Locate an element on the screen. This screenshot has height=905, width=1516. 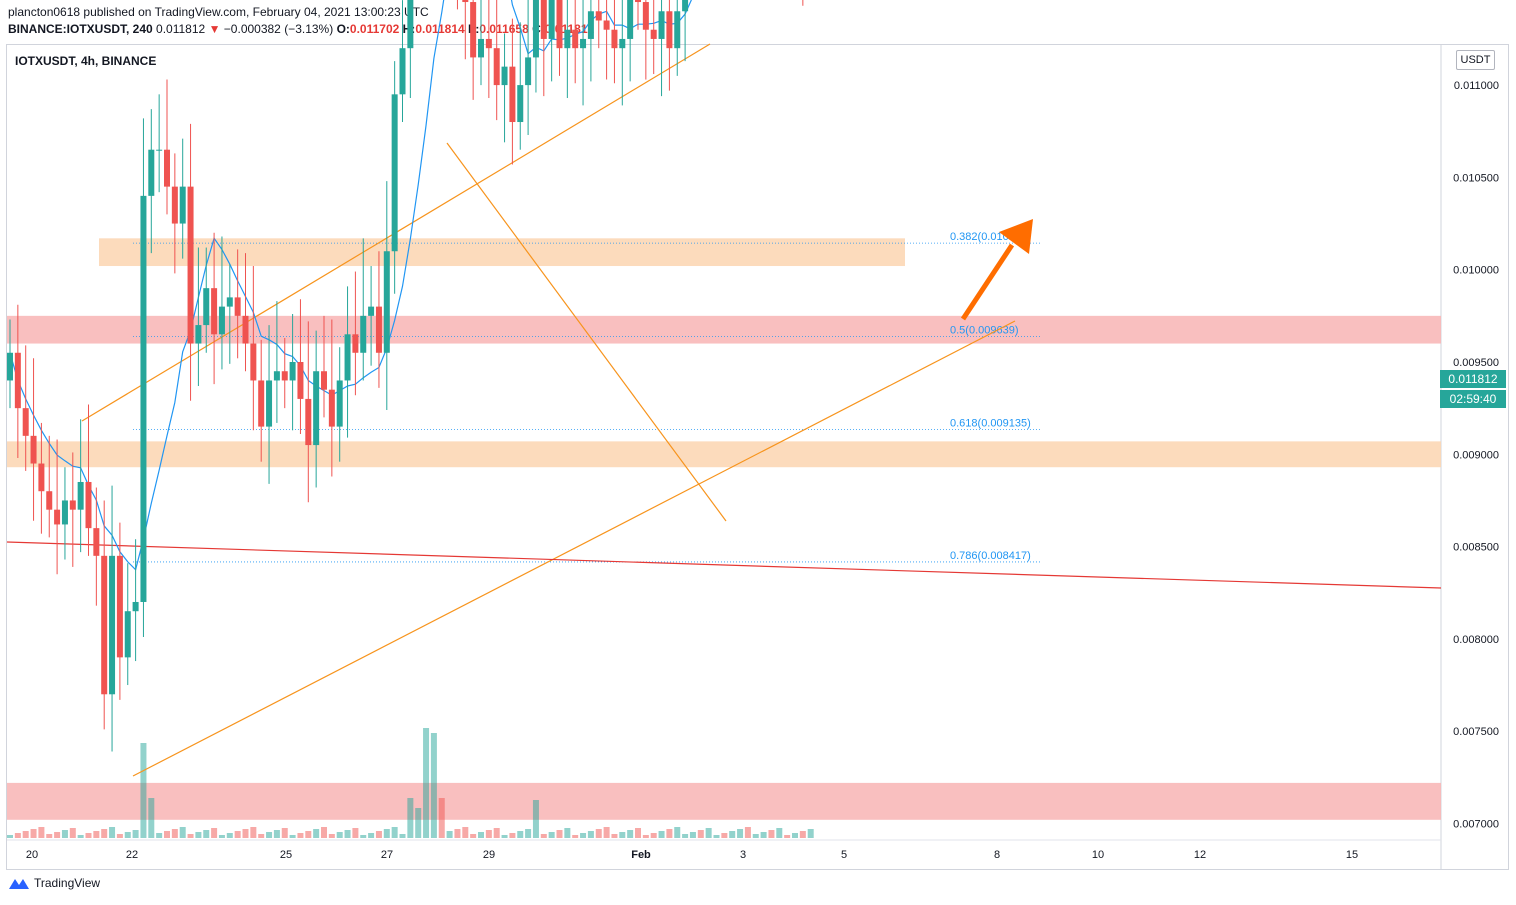
time-tick-label: 22 is located at coordinates (132, 855).